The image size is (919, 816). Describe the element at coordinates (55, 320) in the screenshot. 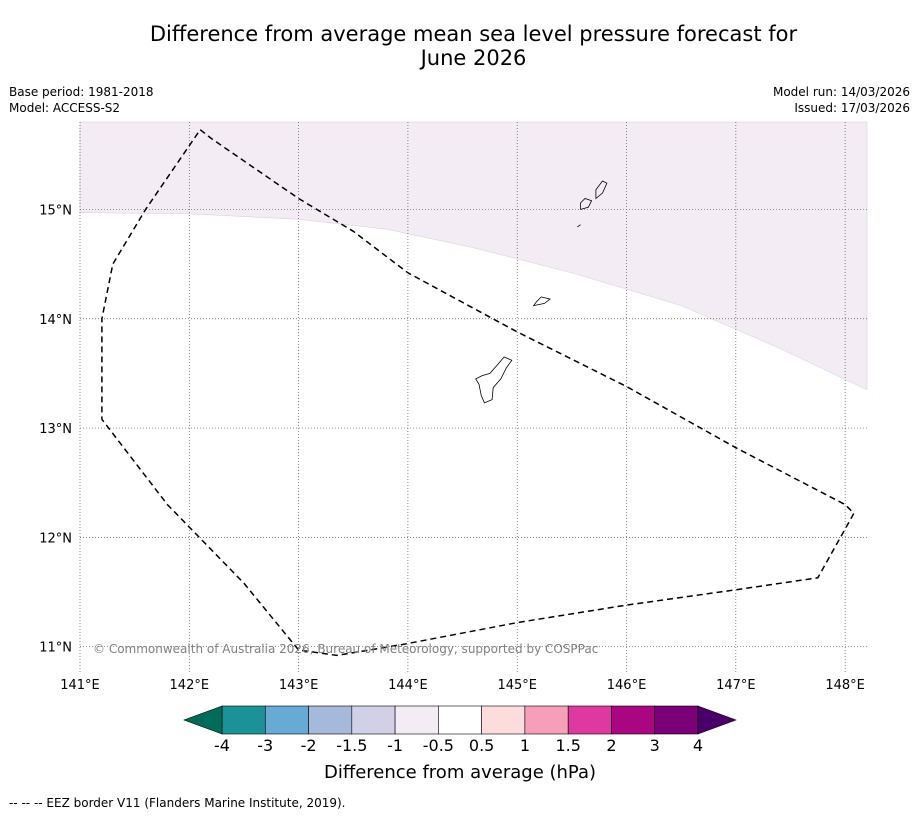

I see `lat-tick-label: 14°N` at that location.